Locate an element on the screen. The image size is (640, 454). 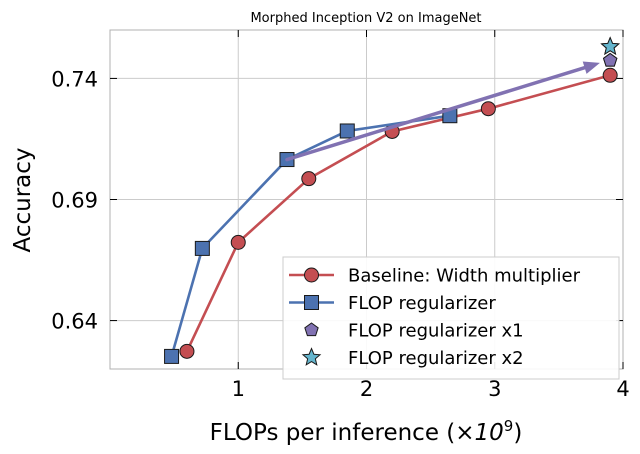
x-axis-label-close: ) is located at coordinates (517, 433).